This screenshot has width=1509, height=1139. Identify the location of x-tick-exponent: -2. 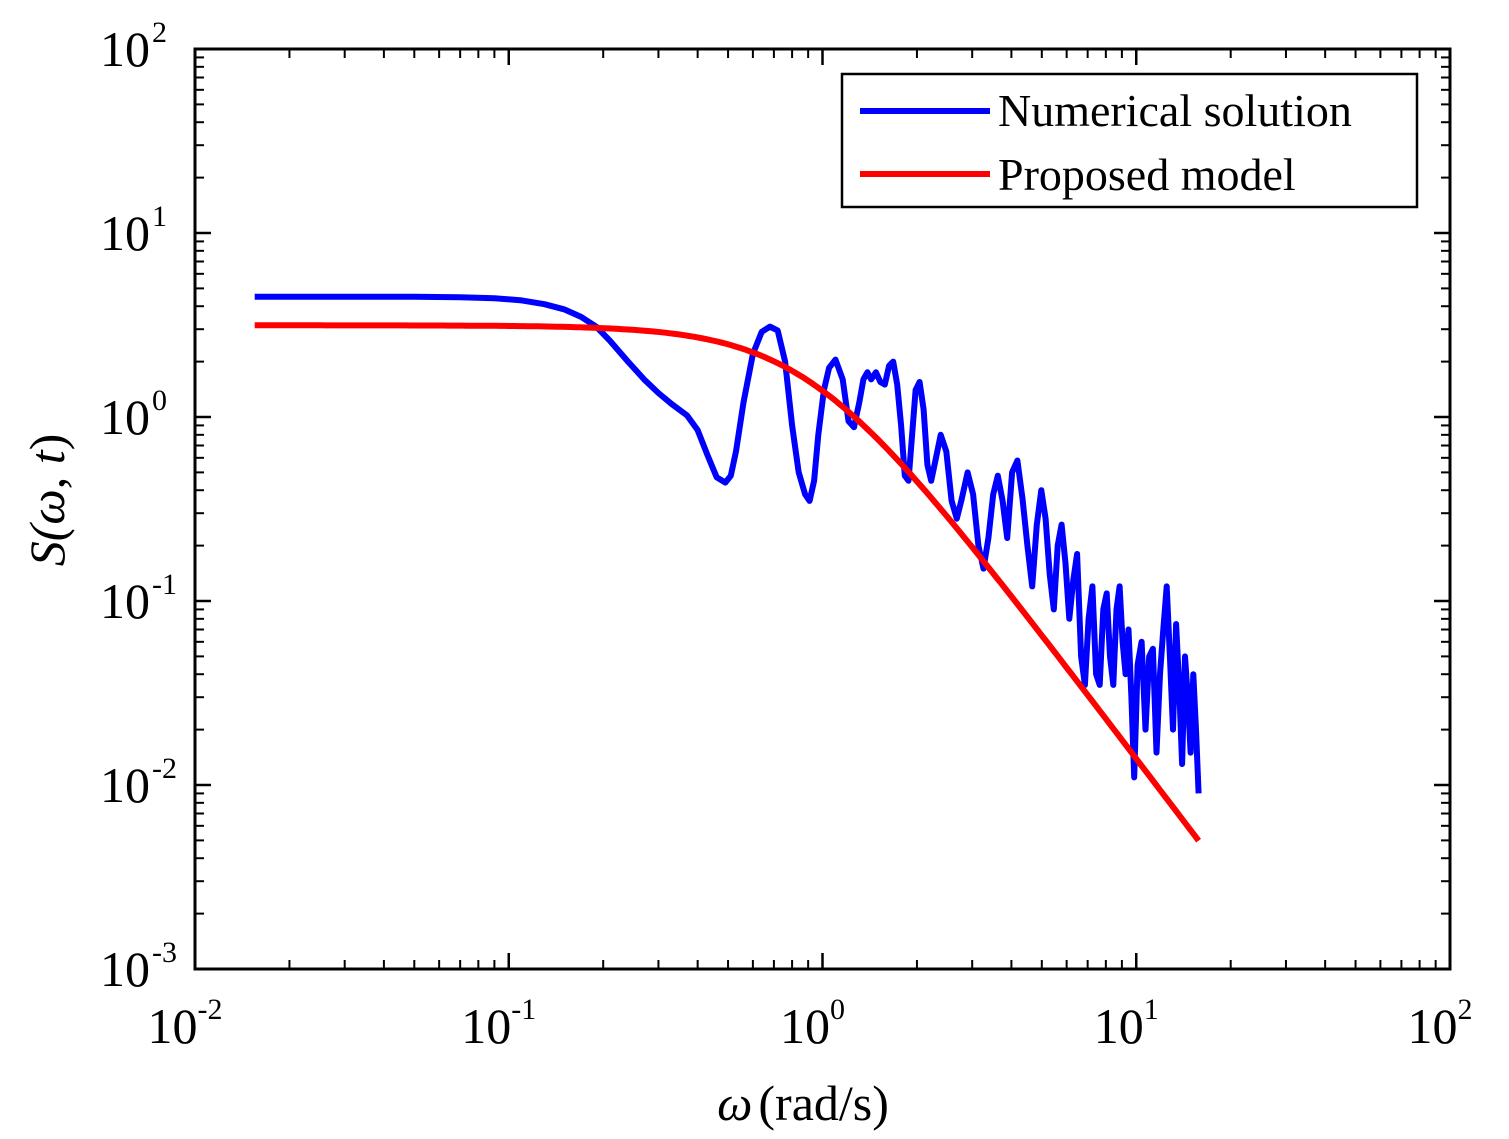
(210, 1009).